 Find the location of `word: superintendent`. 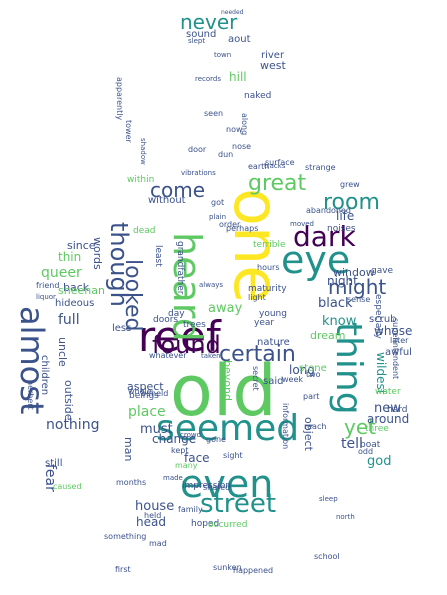

word: superintendent is located at coordinates (395, 349).